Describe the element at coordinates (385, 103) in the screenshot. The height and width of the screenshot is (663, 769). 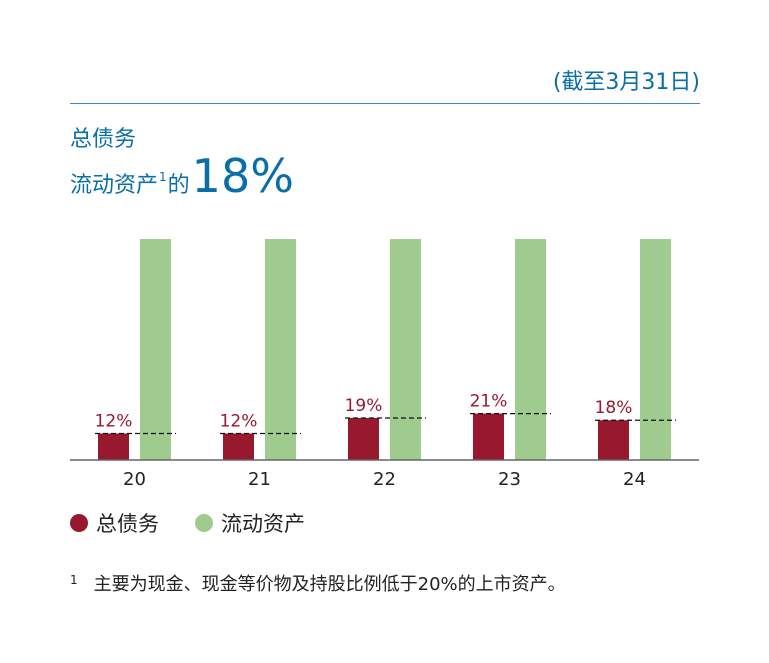
I see `header-divider` at that location.